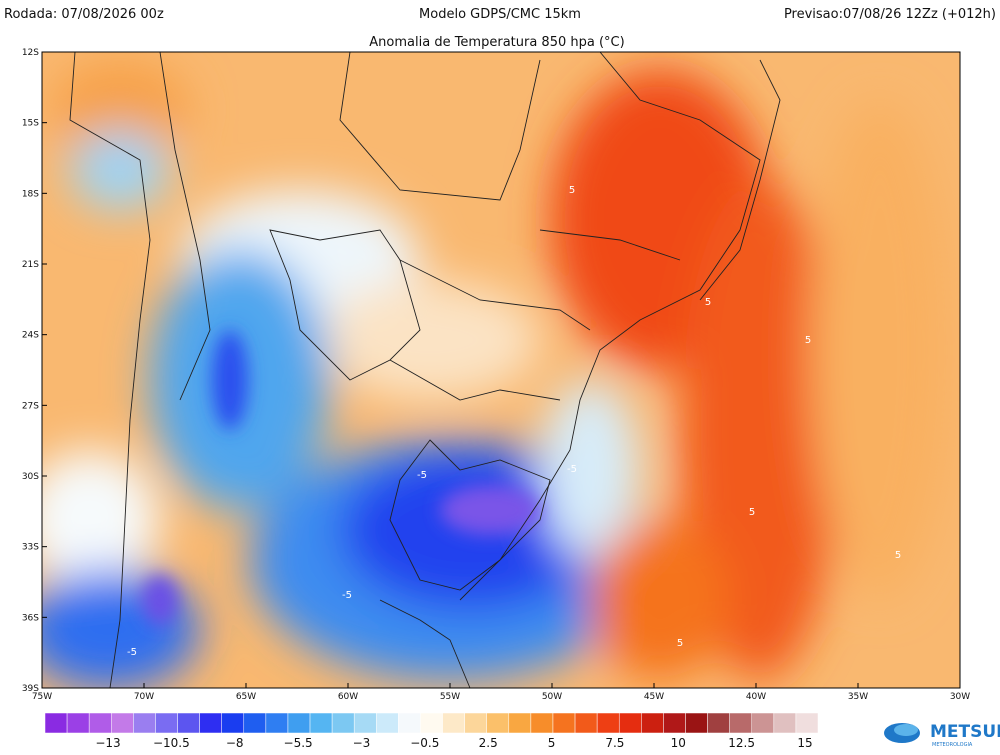  What do you see at coordinates (30, 548) in the screenshot?
I see `lat-label: 33S` at bounding box center [30, 548].